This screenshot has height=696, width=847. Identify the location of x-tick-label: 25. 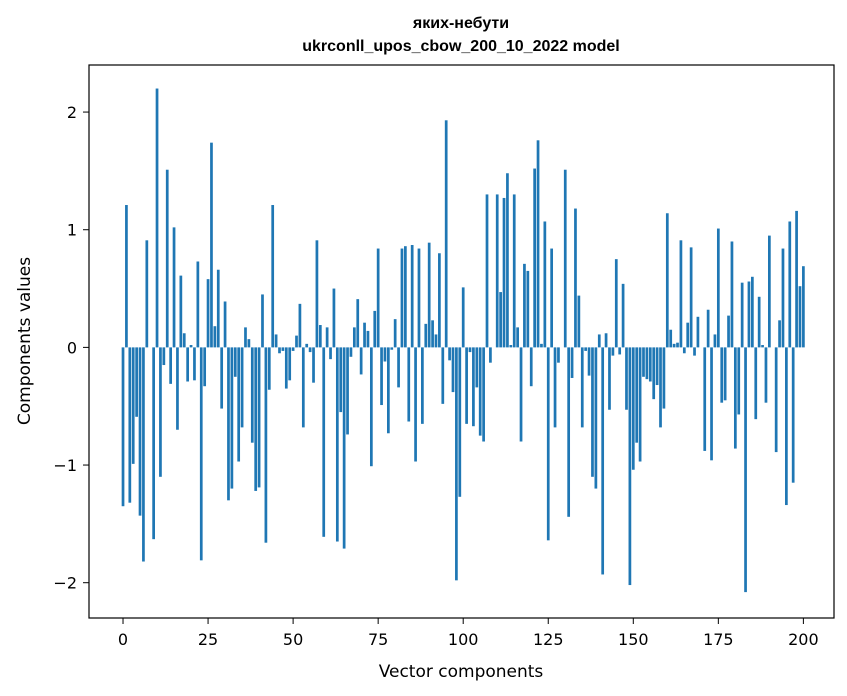
(208, 639).